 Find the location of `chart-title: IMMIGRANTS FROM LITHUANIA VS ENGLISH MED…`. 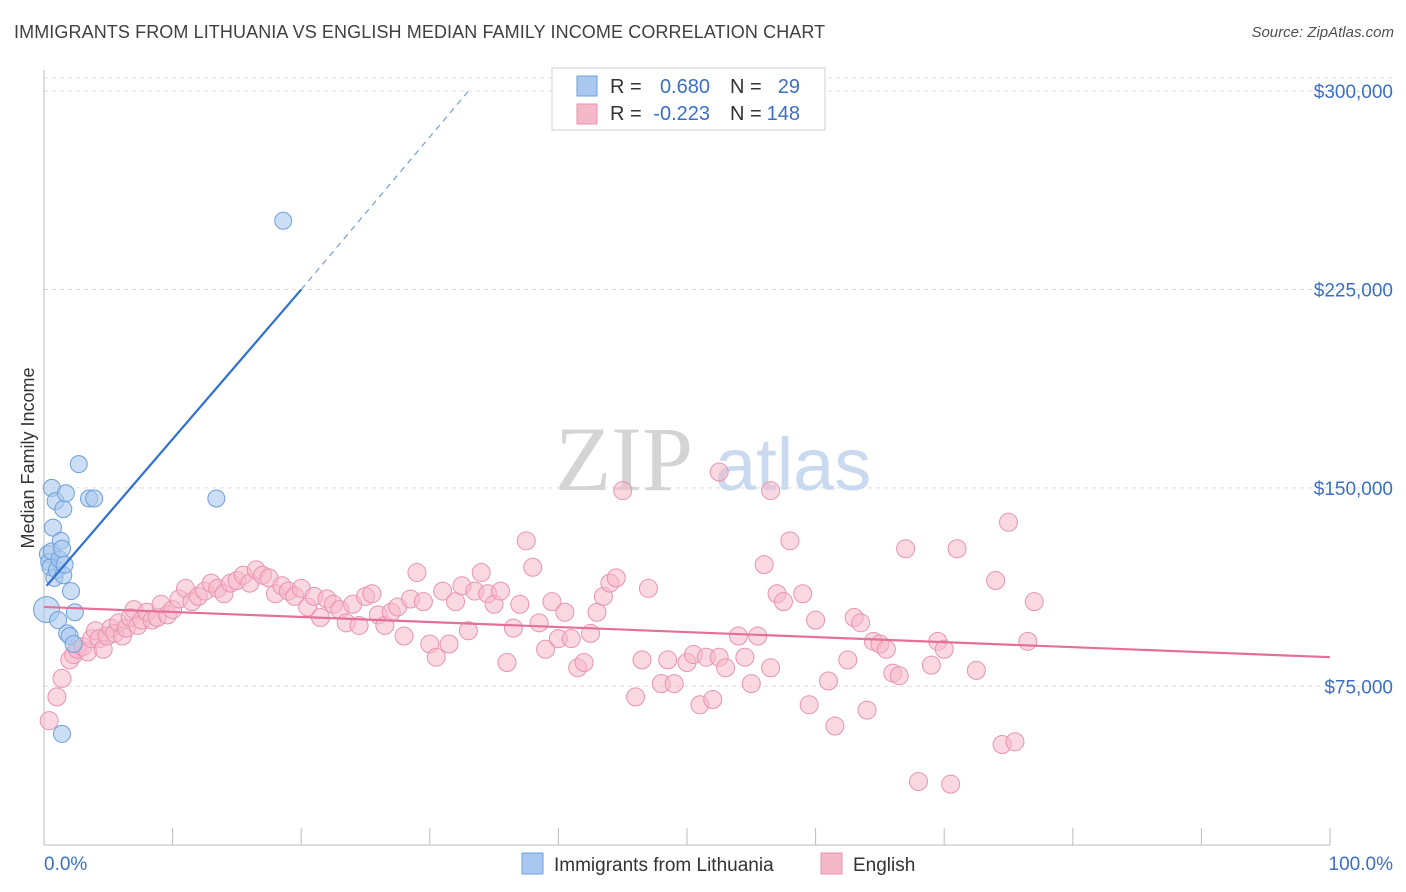

chart-title: IMMIGRANTS FROM LITHUANIA VS ENGLISH MED… is located at coordinates (420, 32).